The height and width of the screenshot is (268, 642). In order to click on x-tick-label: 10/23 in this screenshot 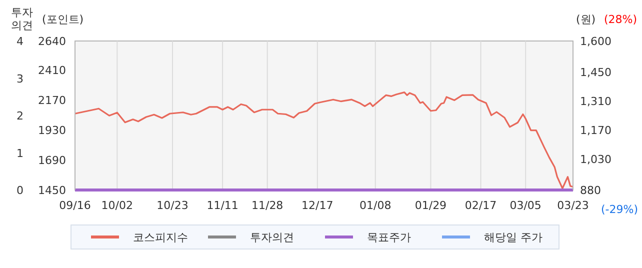, I will do `click(172, 205)`.